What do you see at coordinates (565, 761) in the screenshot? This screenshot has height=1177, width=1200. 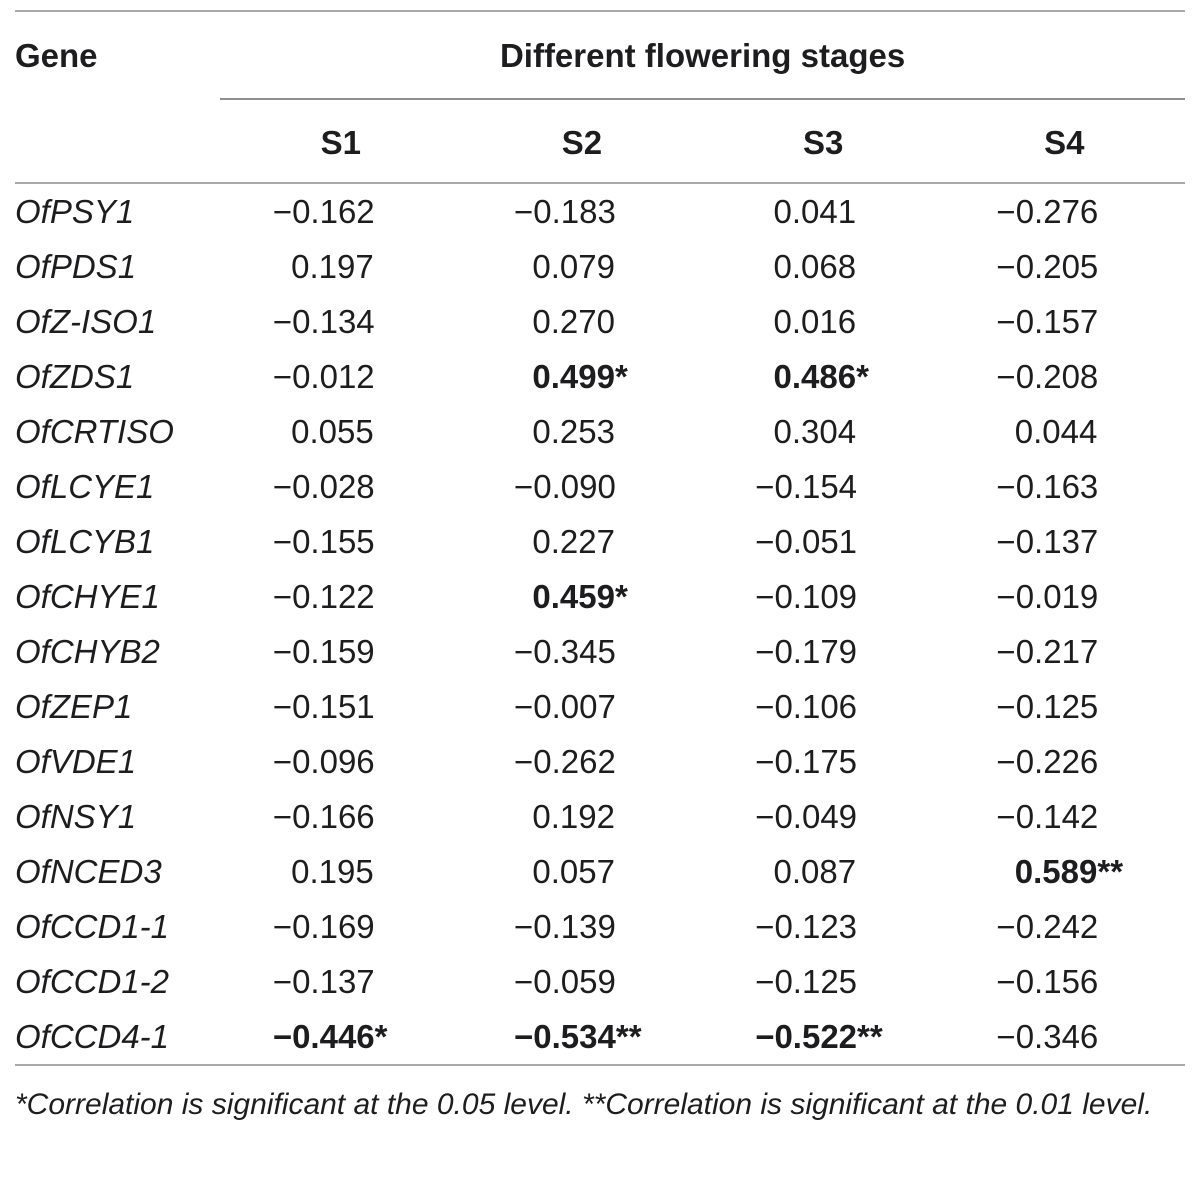 I see `correlation-value: −0.262` at bounding box center [565, 761].